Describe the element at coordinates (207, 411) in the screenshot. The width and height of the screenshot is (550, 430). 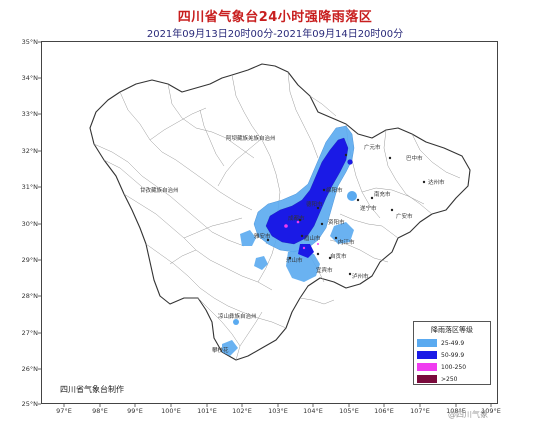
I see `lon-label: 101°E` at that location.